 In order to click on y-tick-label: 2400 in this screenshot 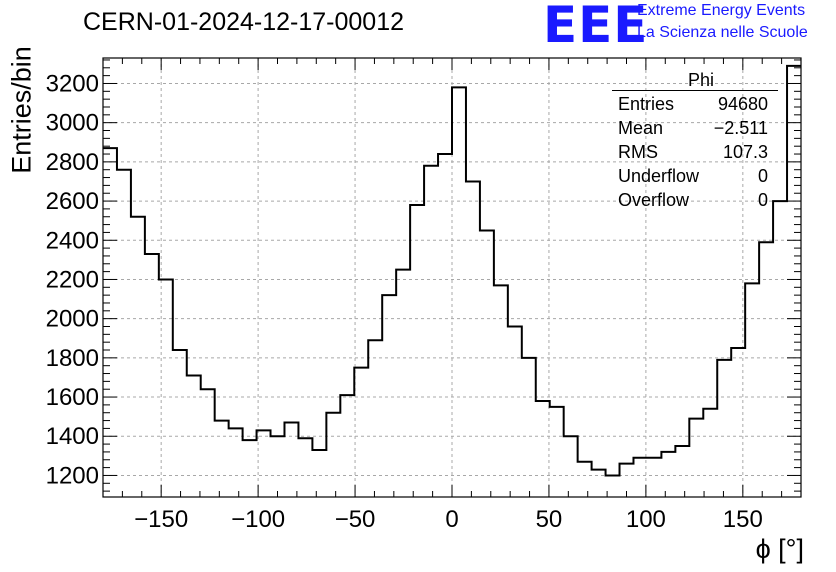, I will do `click(72, 240)`.